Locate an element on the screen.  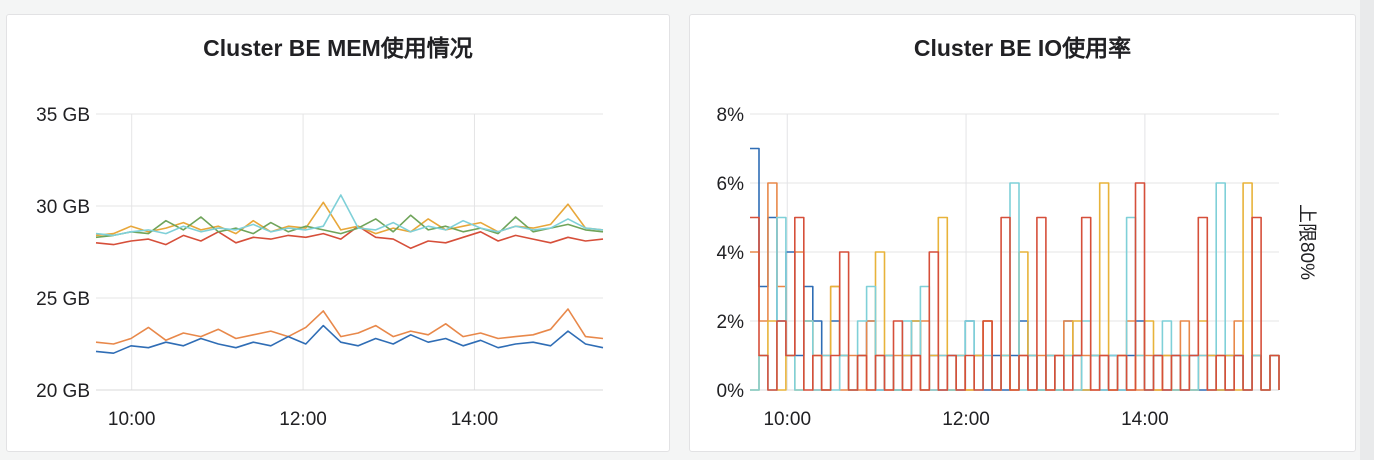
y-tick-label: 35 GB is located at coordinates (63, 115).